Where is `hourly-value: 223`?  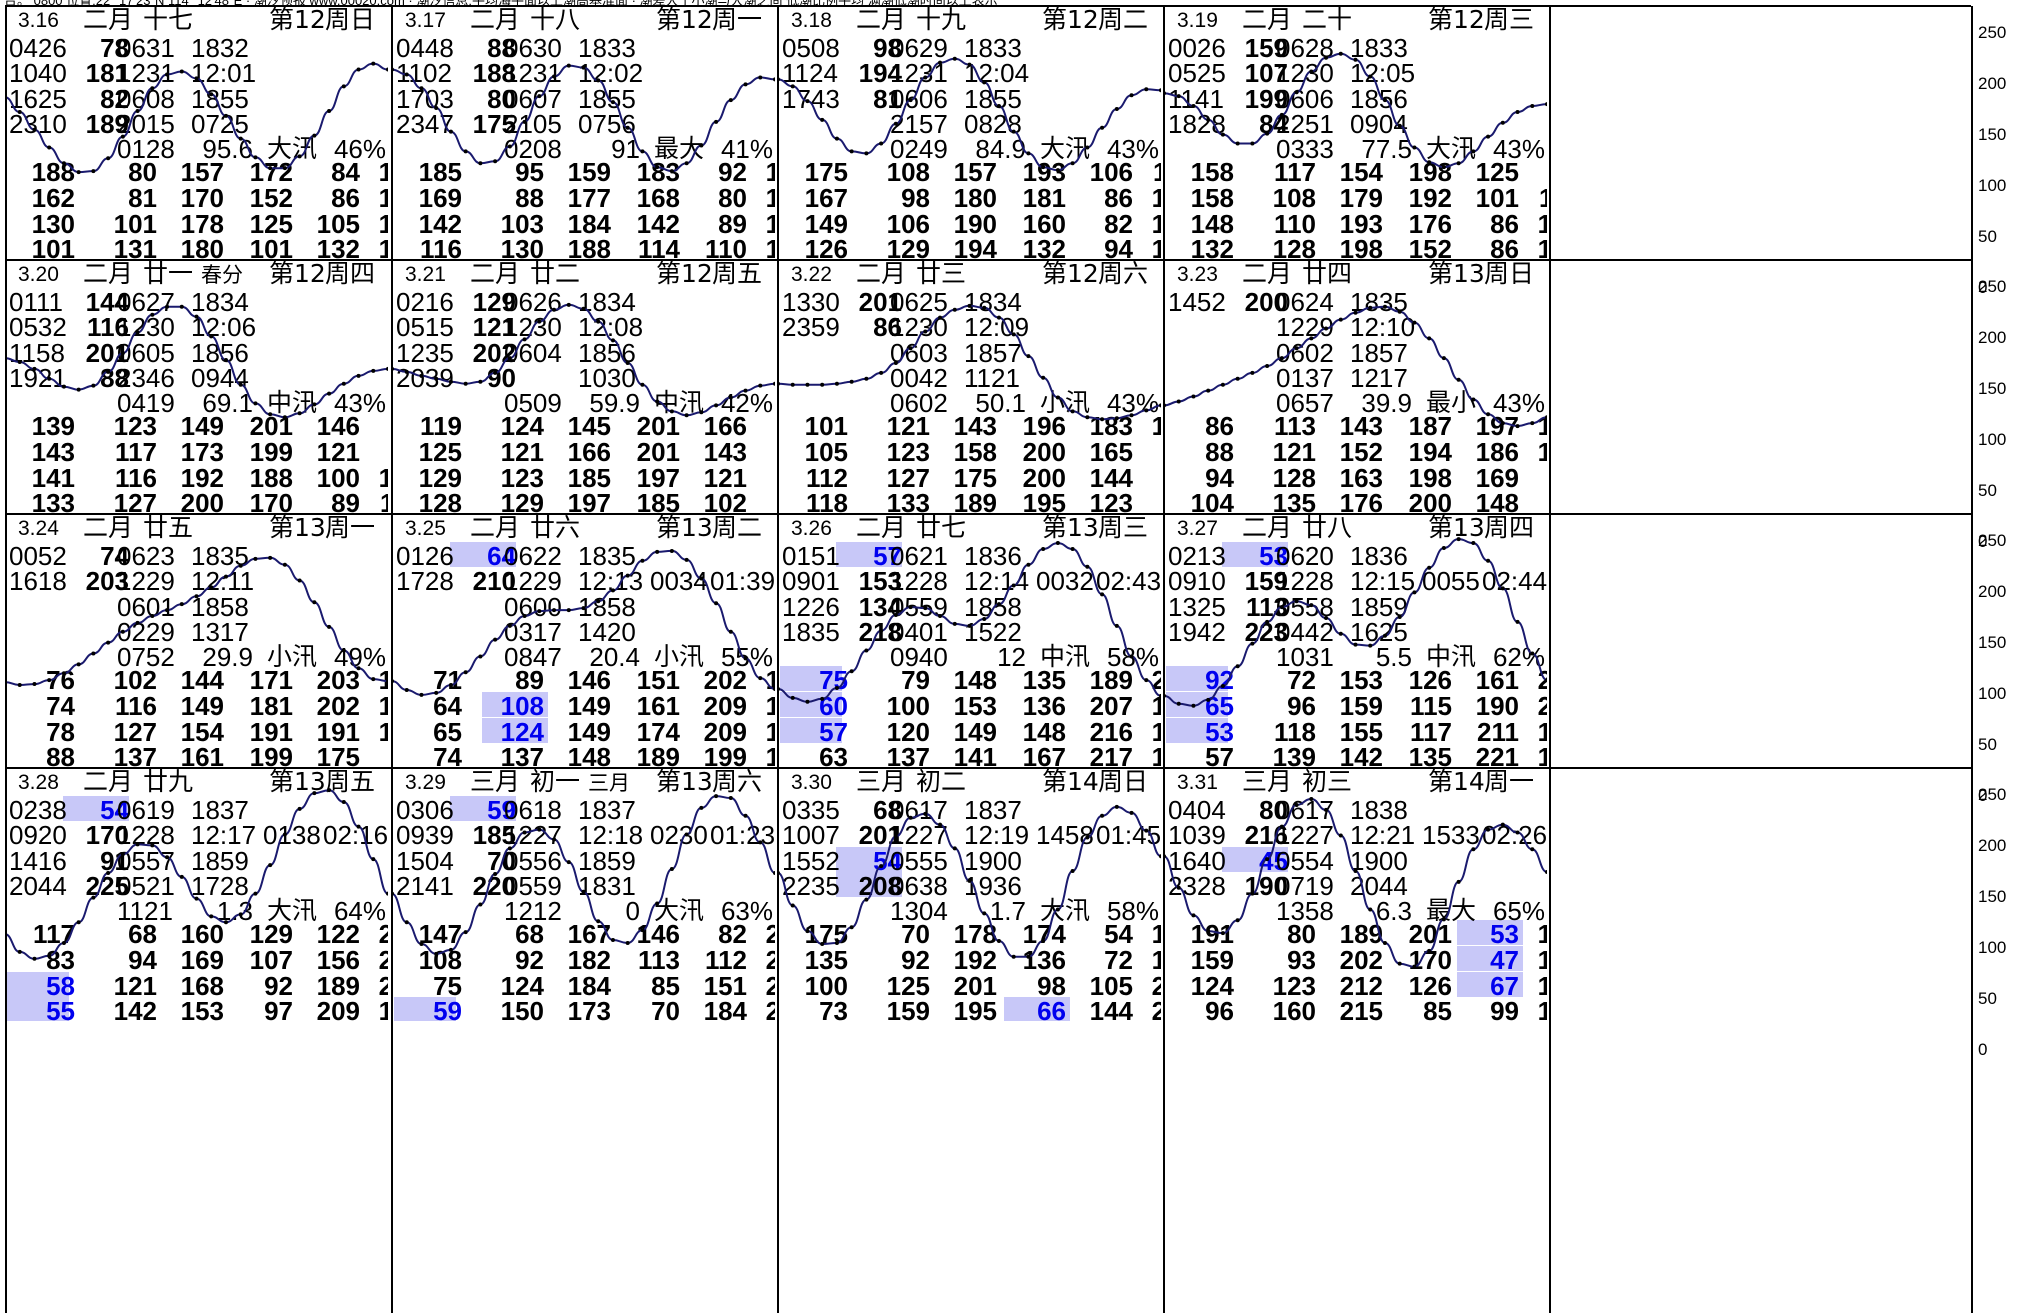 hourly-value: 223 is located at coordinates (1542, 680).